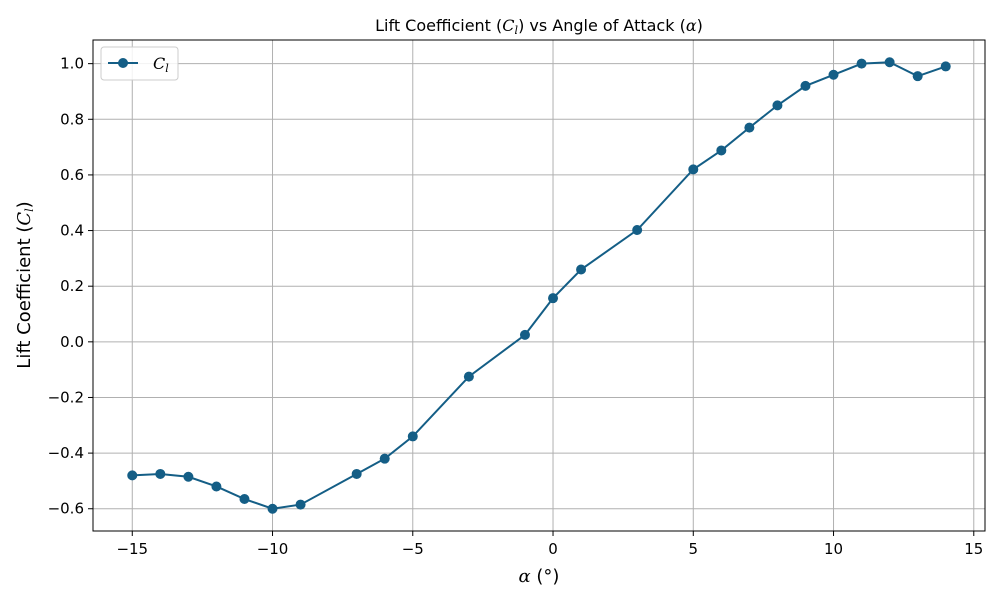 The image size is (1000, 600). What do you see at coordinates (273, 549) in the screenshot?
I see `x-tick-label: −10` at bounding box center [273, 549].